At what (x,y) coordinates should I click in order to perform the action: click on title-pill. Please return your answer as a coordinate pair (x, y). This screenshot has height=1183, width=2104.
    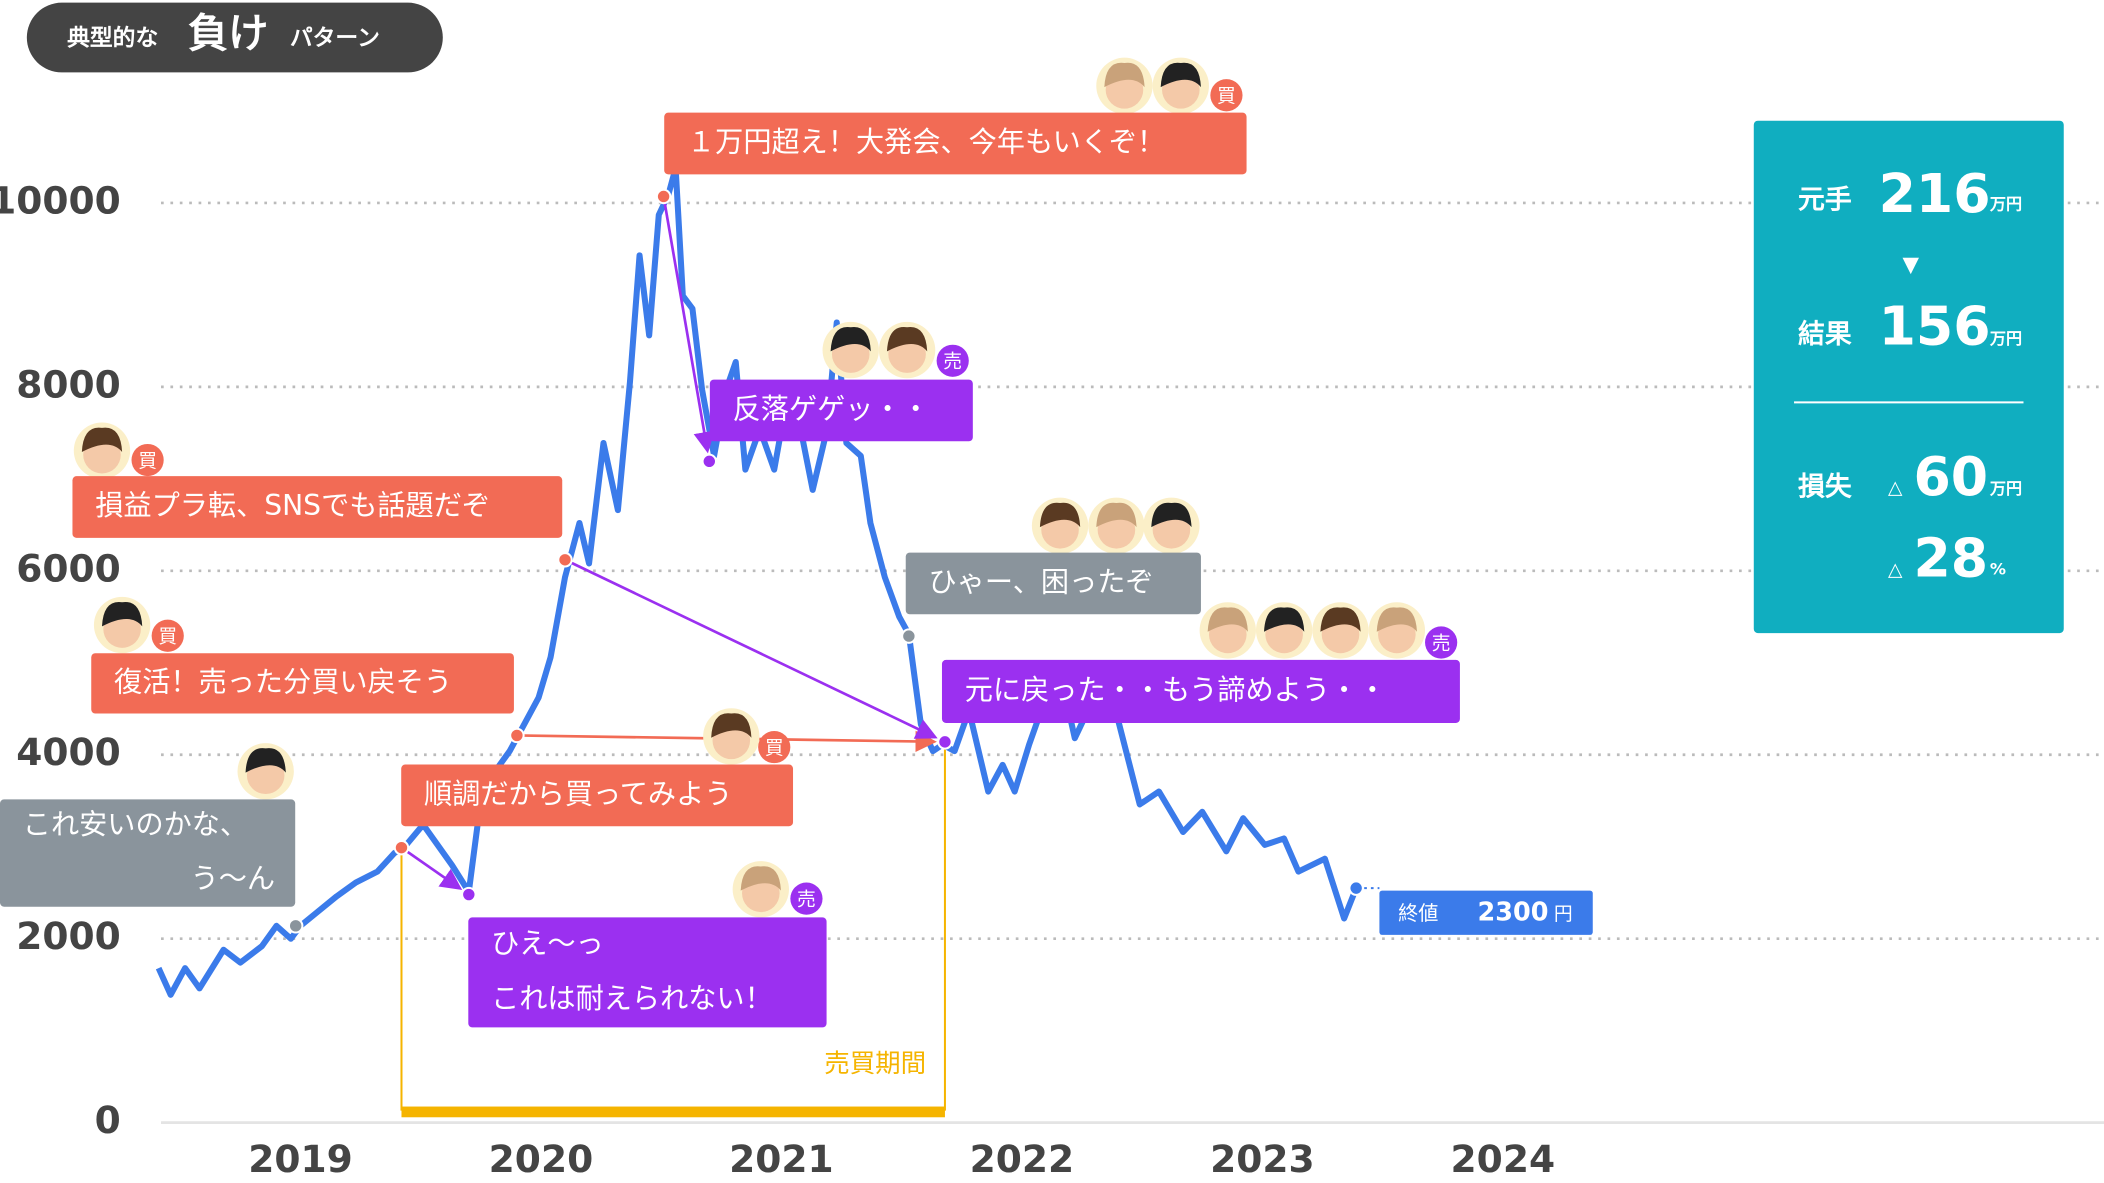
    Looking at the image, I should click on (234, 37).